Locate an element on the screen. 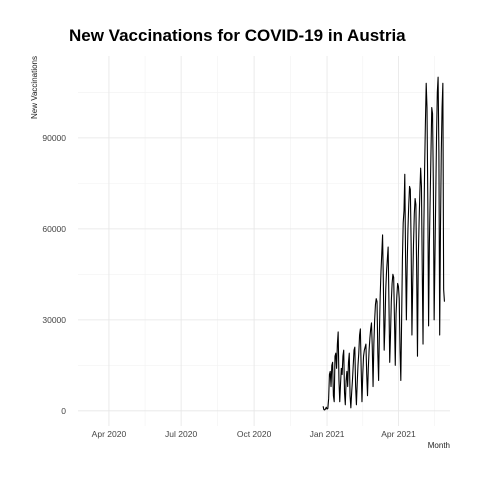 The width and height of the screenshot is (480, 485). x-tick-label: Jan 2021 is located at coordinates (327, 434).